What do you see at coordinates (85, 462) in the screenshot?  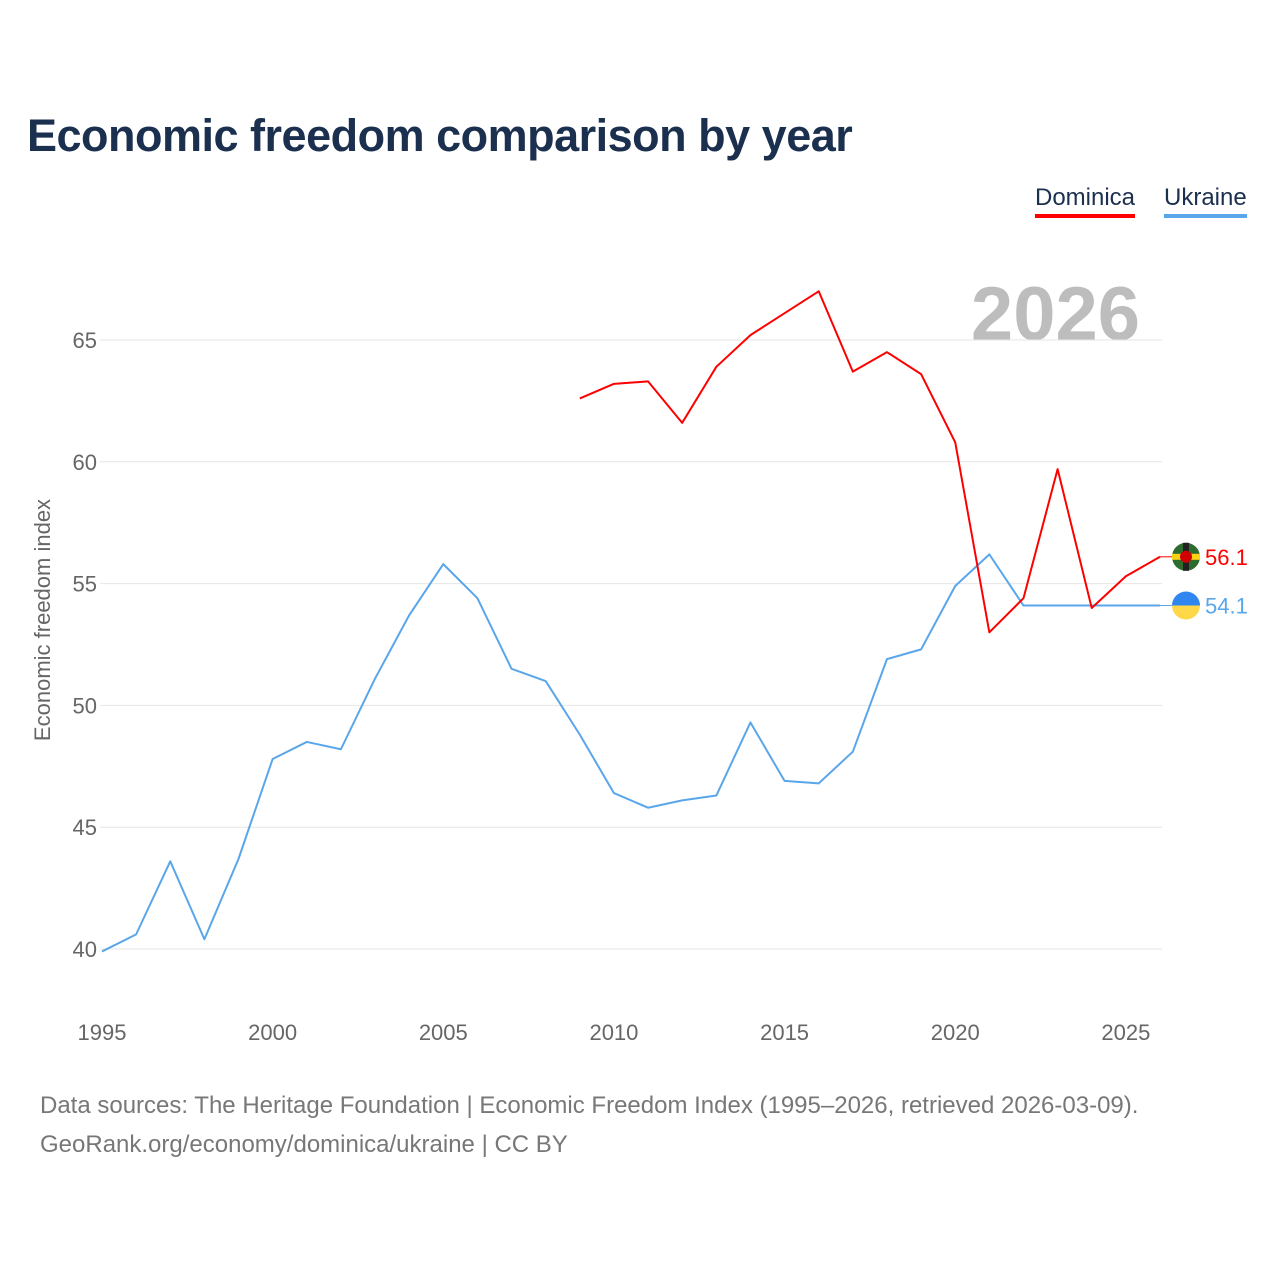 I see `y-tick-label: 60` at bounding box center [85, 462].